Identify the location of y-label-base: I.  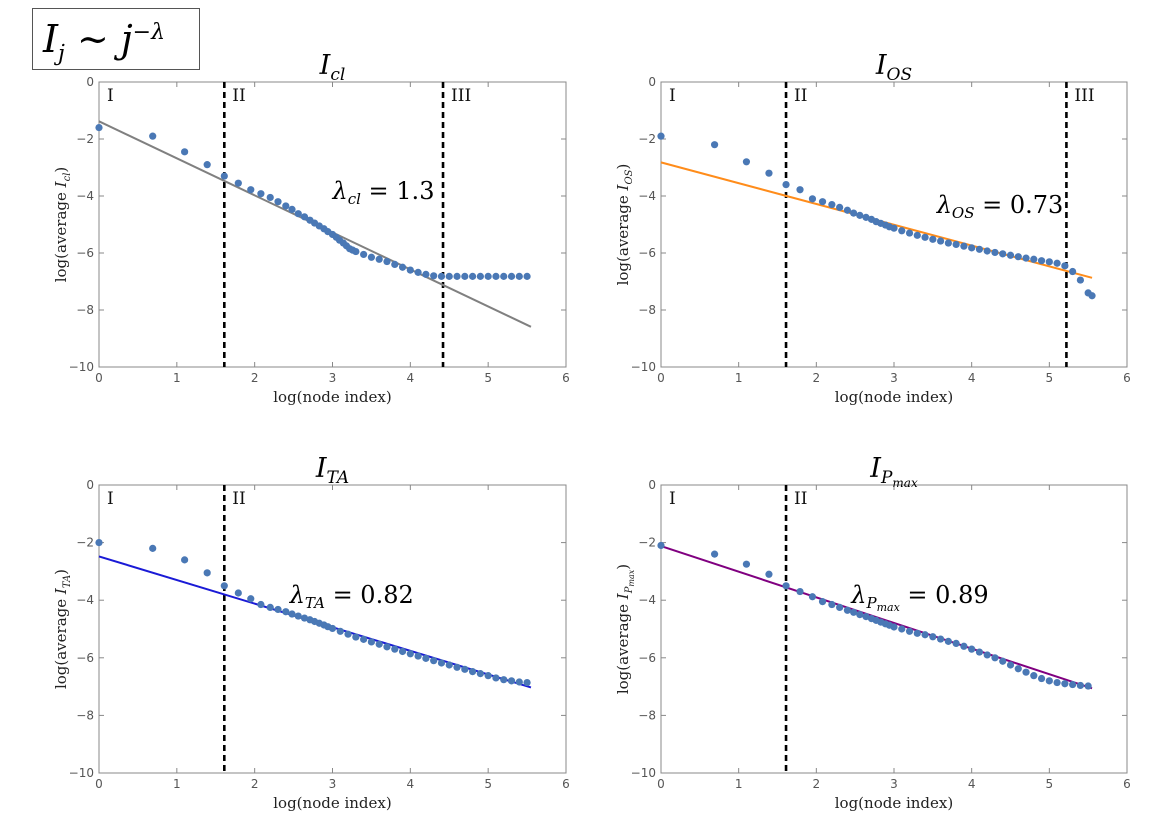
(61, 591).